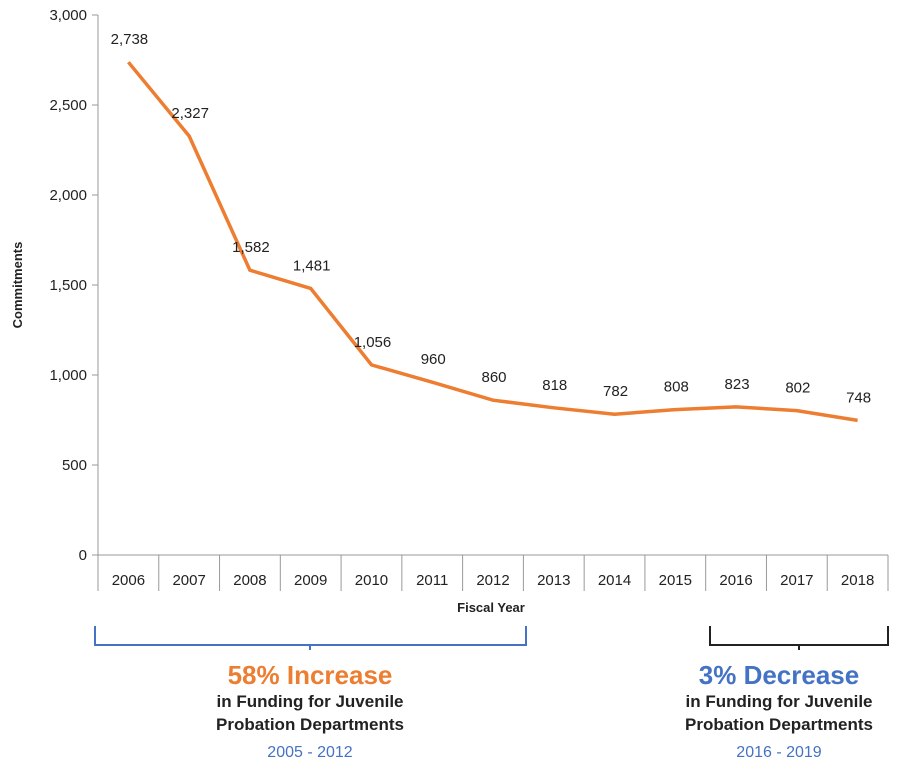 This screenshot has width=912, height=778. Describe the element at coordinates (676, 387) in the screenshot. I see `data-label: 808` at that location.